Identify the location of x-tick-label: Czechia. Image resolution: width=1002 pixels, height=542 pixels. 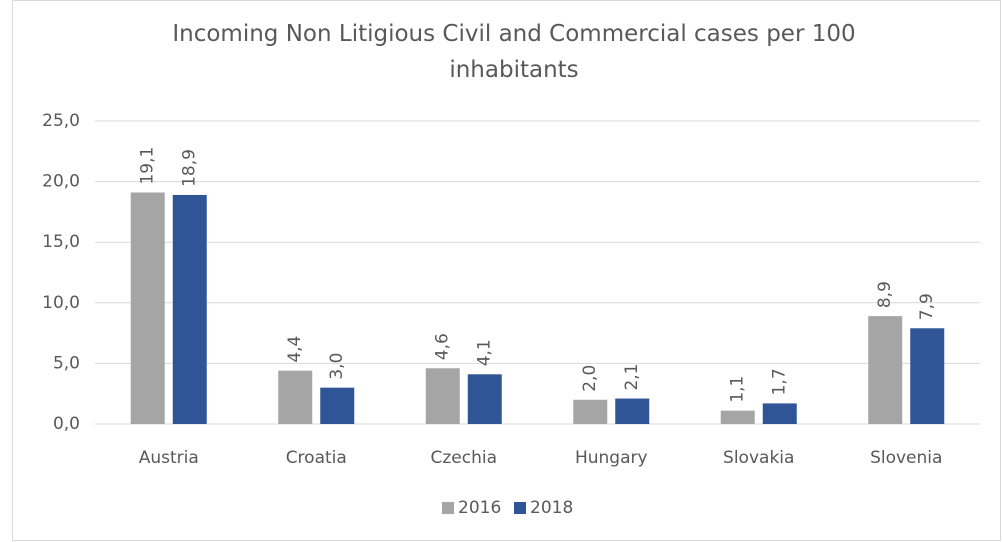
(463, 458).